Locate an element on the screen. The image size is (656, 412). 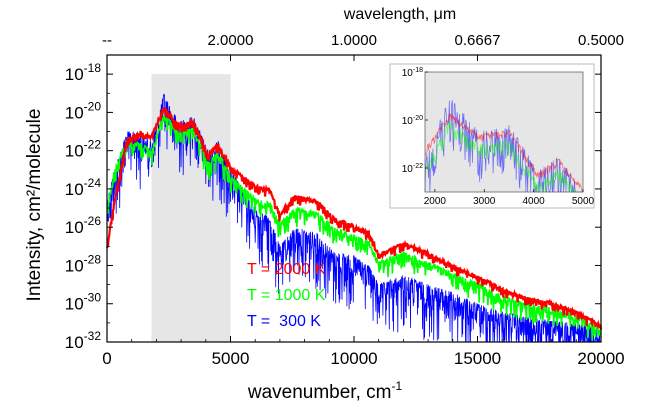
inset-x-tick-label: 5000 is located at coordinates (583, 201).